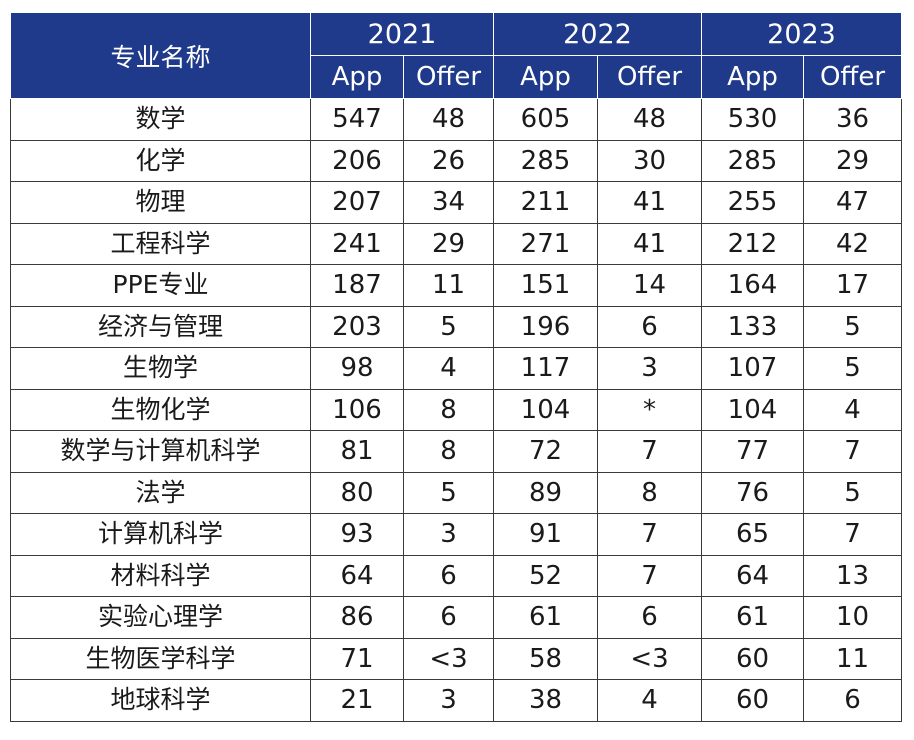  Describe the element at coordinates (357, 243) in the screenshot. I see `app-2021-cell: 241` at that location.